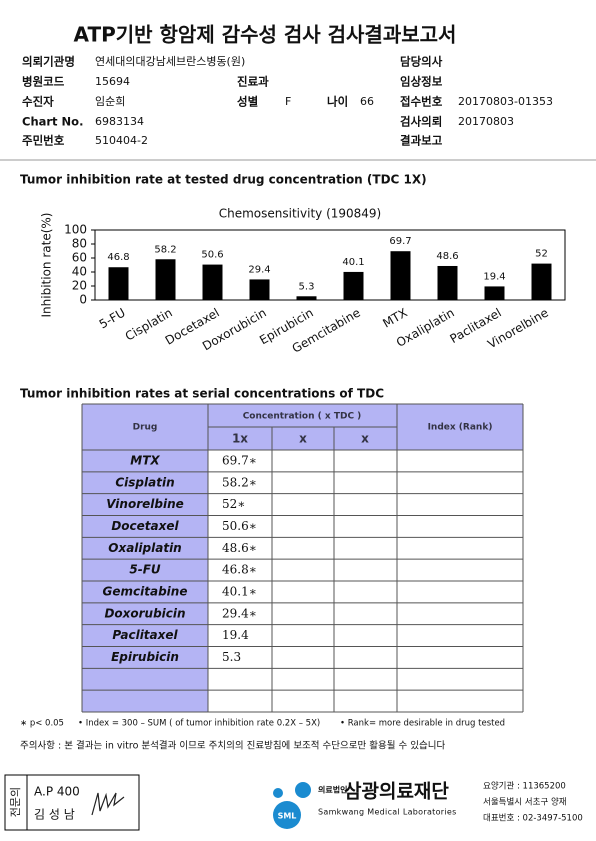  I want to click on field-label: 병원코드, so click(43, 82).